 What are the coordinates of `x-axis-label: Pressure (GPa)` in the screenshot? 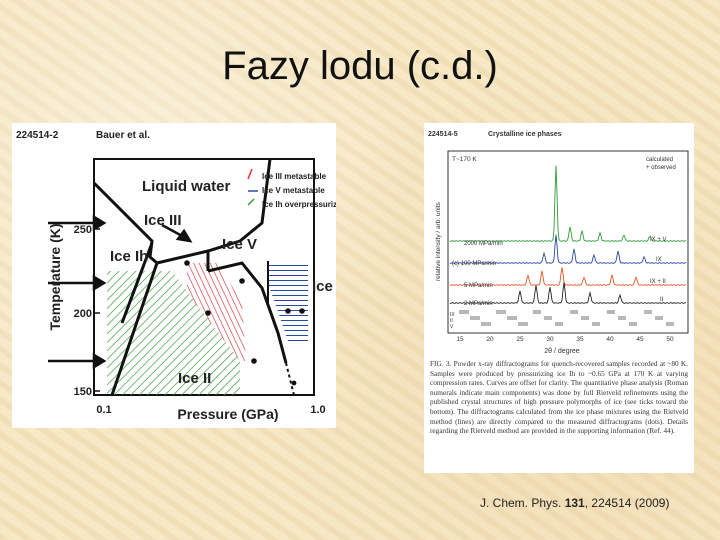 It's located at (227, 414).